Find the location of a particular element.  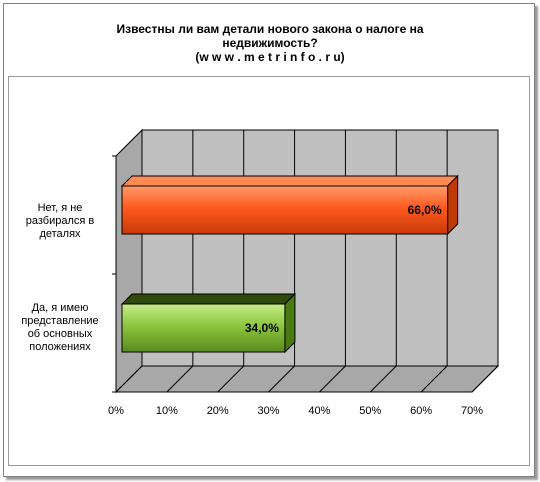

floor is located at coordinates (307, 379).